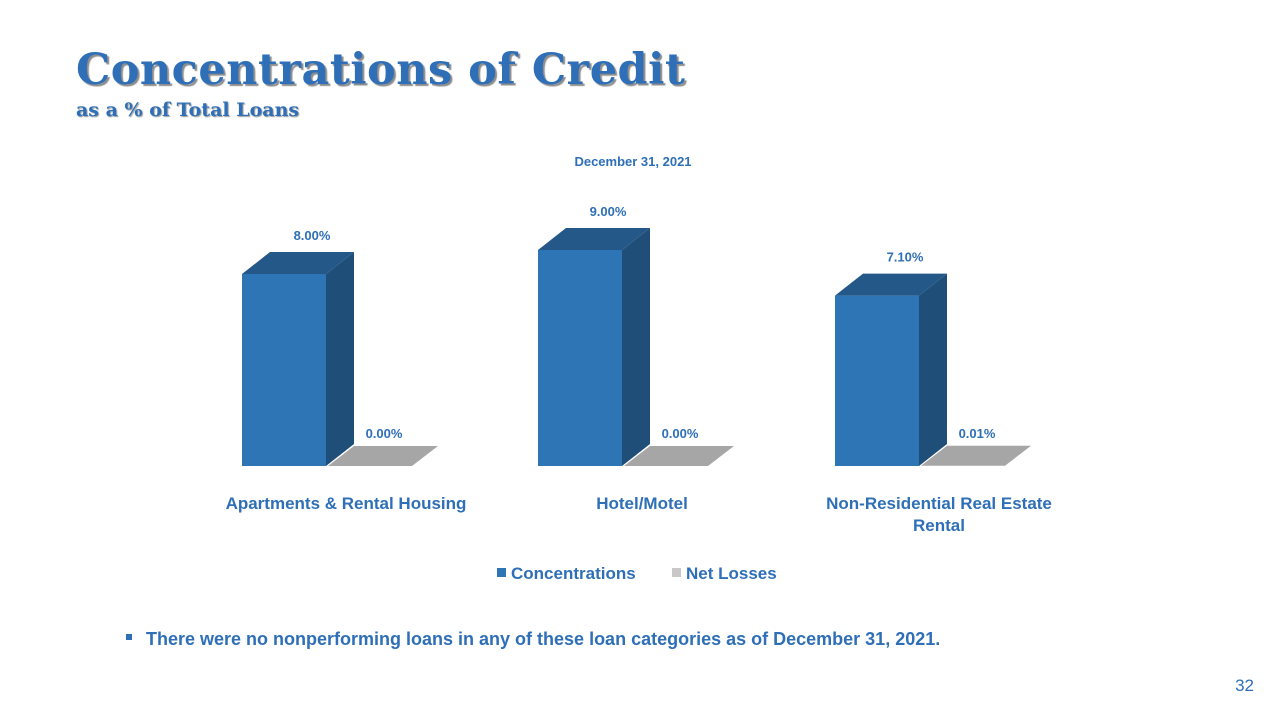 The height and width of the screenshot is (720, 1280). I want to click on slide-subtitle: as a % of Total Loans, so click(188, 110).